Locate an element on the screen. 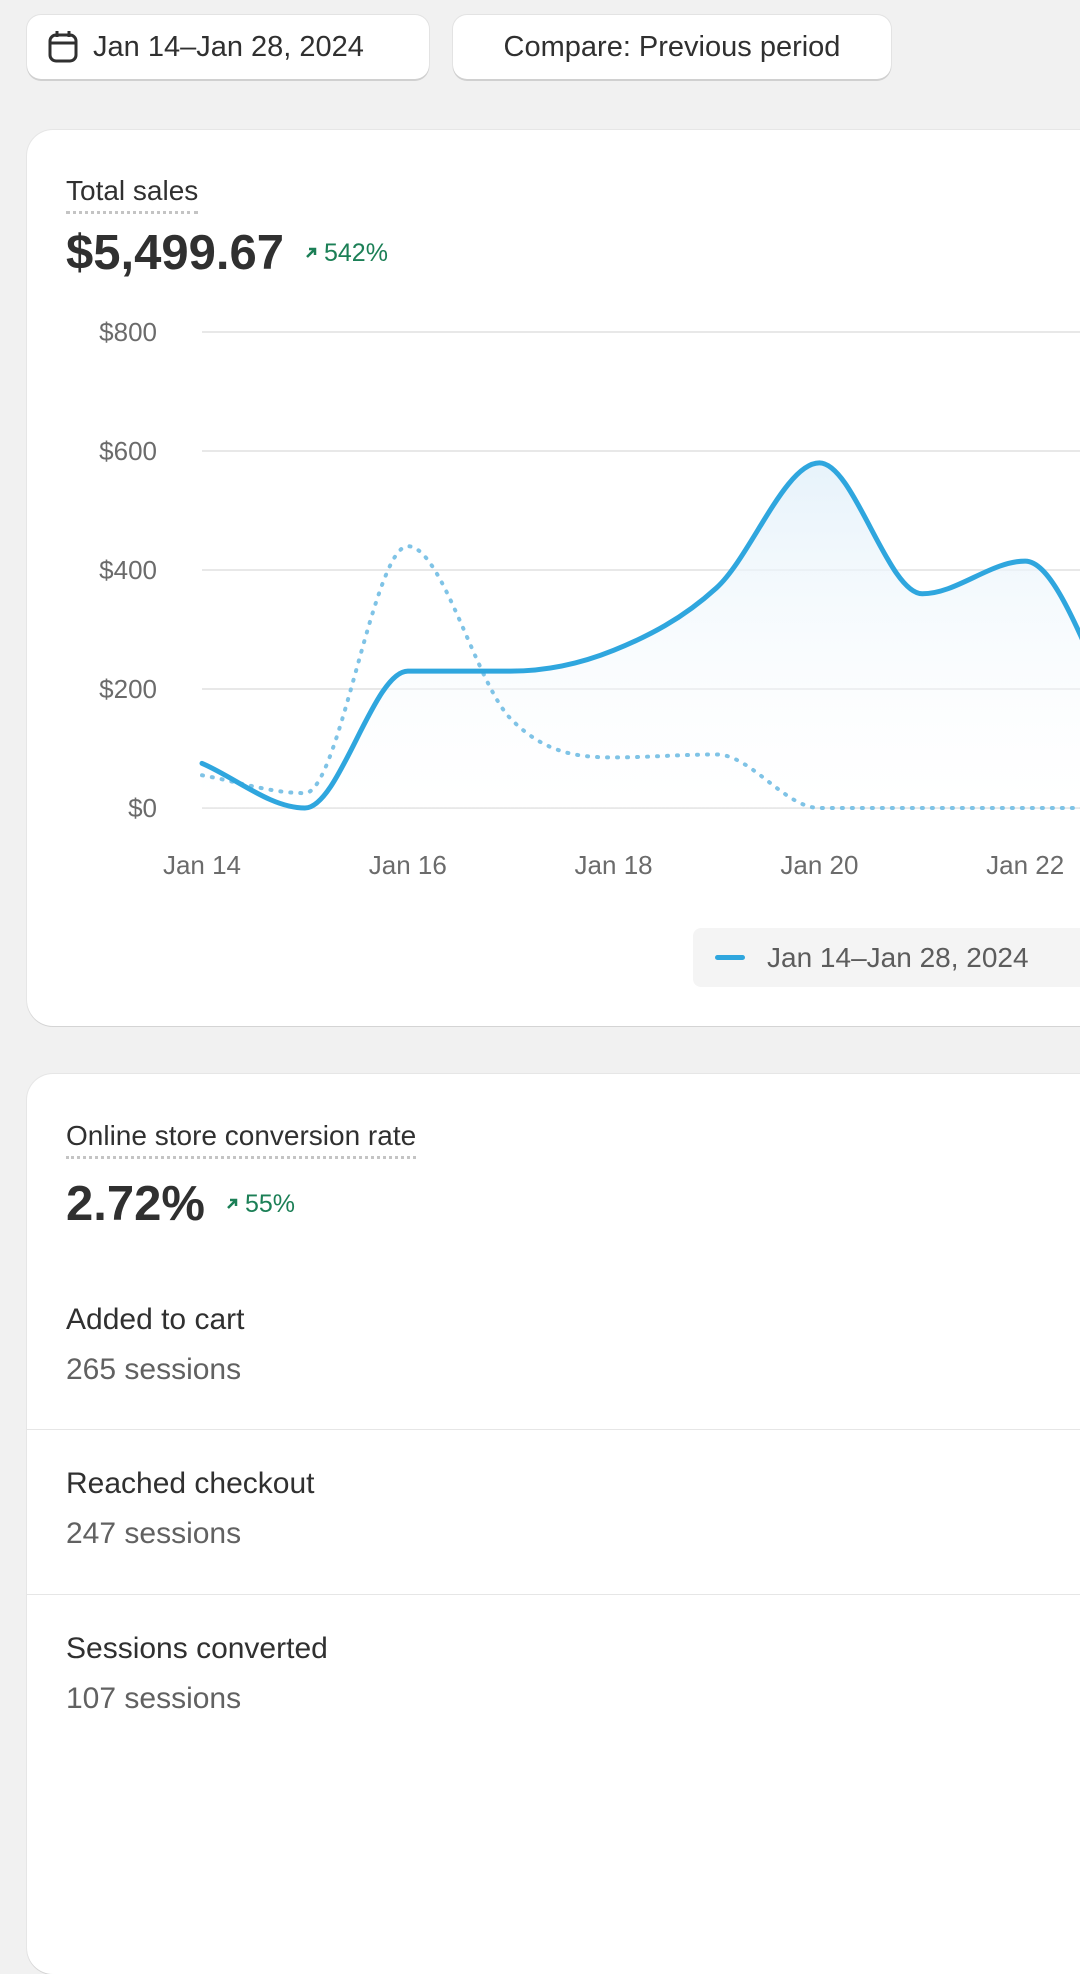 The height and width of the screenshot is (1974, 1080). x-tick-label: Jan 14 is located at coordinates (202, 865).